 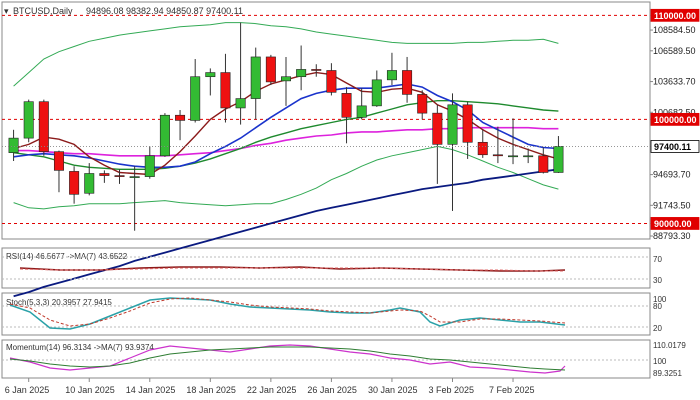 What do you see at coordinates (451, 390) in the screenshot?
I see `date-label-7: 3 Feb 2025` at bounding box center [451, 390].